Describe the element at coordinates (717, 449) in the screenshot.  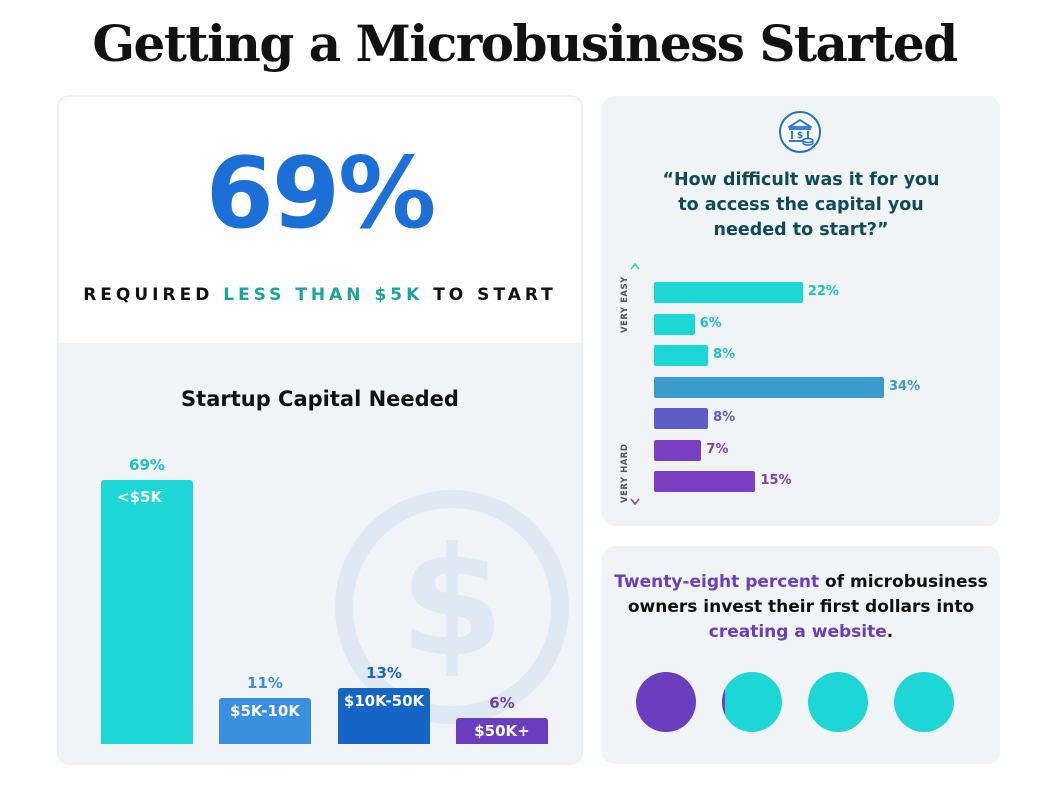
I see `difficulty-bar-value: 7%` at that location.